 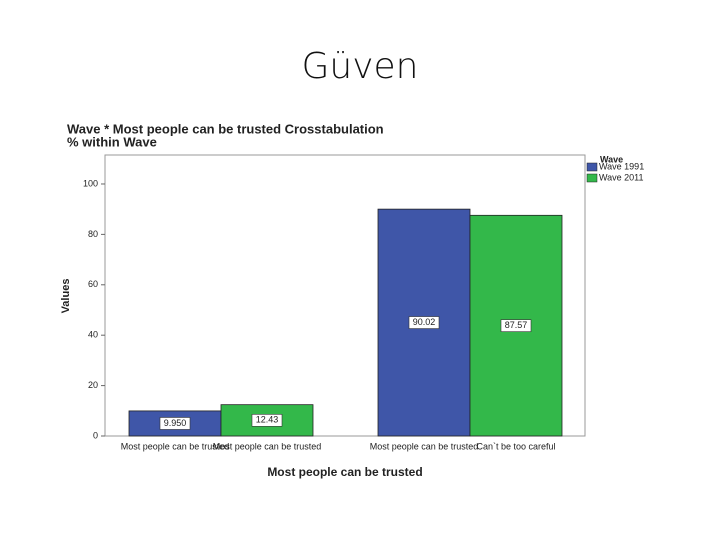 I want to click on slide-title: Güven, so click(x=360, y=66).